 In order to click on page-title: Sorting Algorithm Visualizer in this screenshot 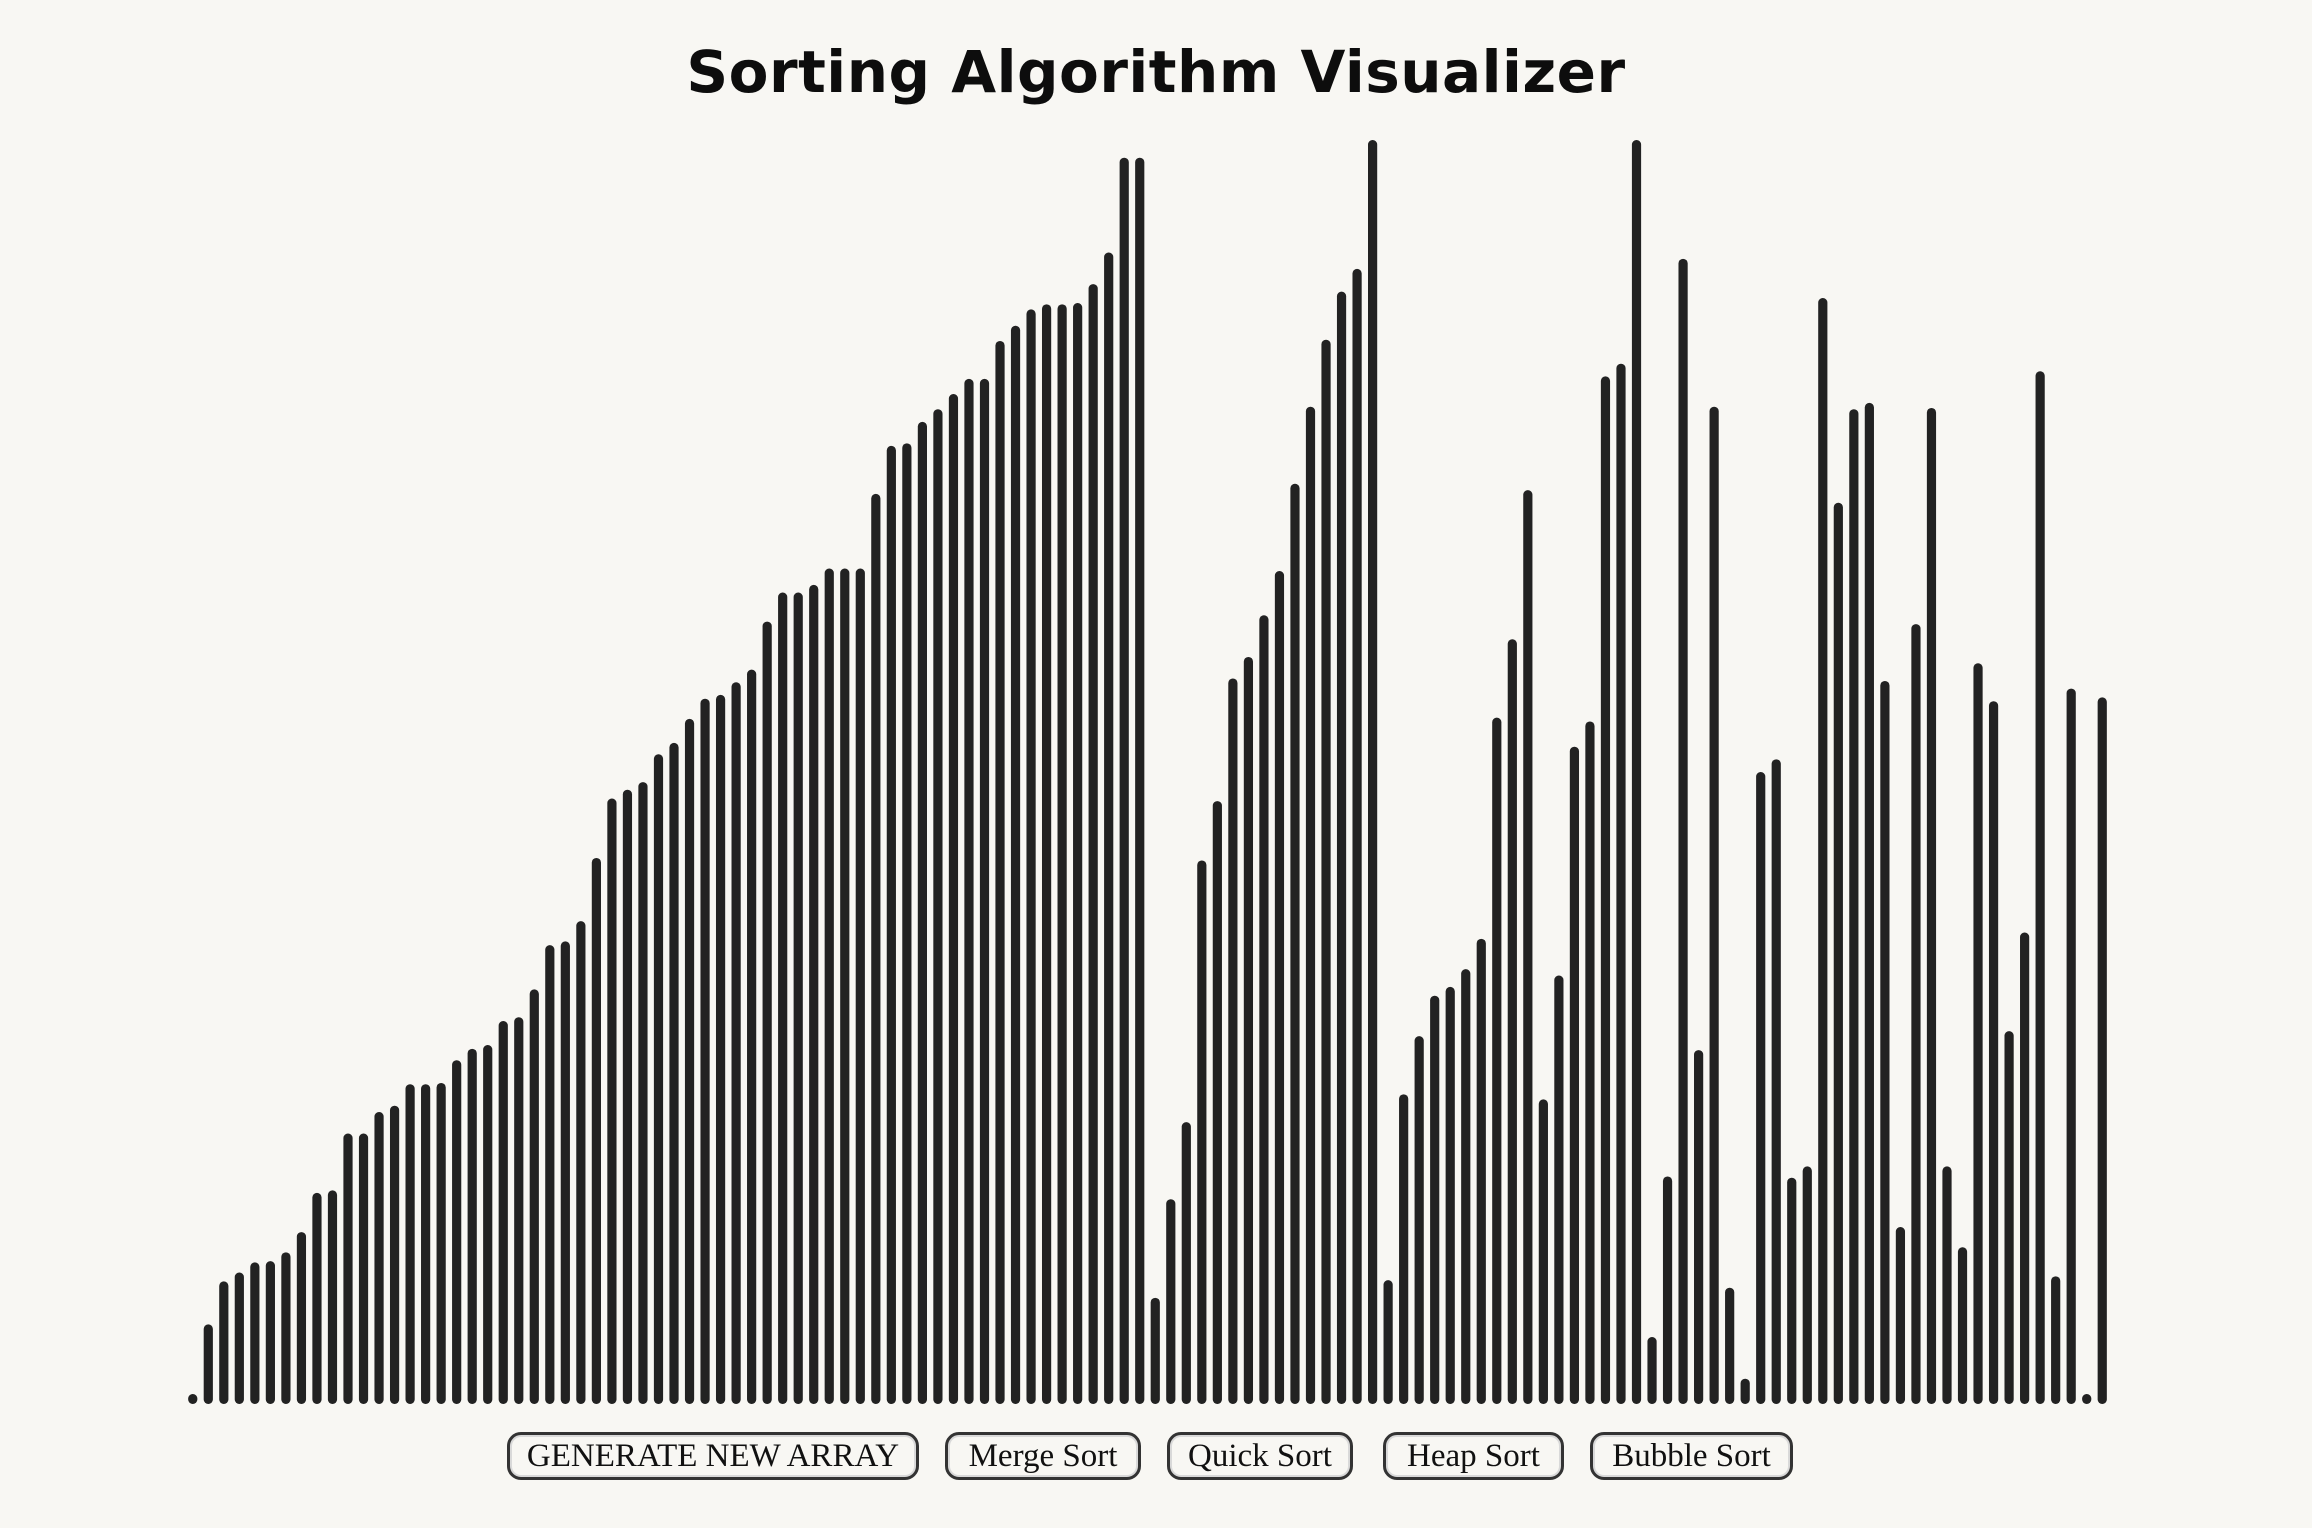, I will do `click(1156, 72)`.